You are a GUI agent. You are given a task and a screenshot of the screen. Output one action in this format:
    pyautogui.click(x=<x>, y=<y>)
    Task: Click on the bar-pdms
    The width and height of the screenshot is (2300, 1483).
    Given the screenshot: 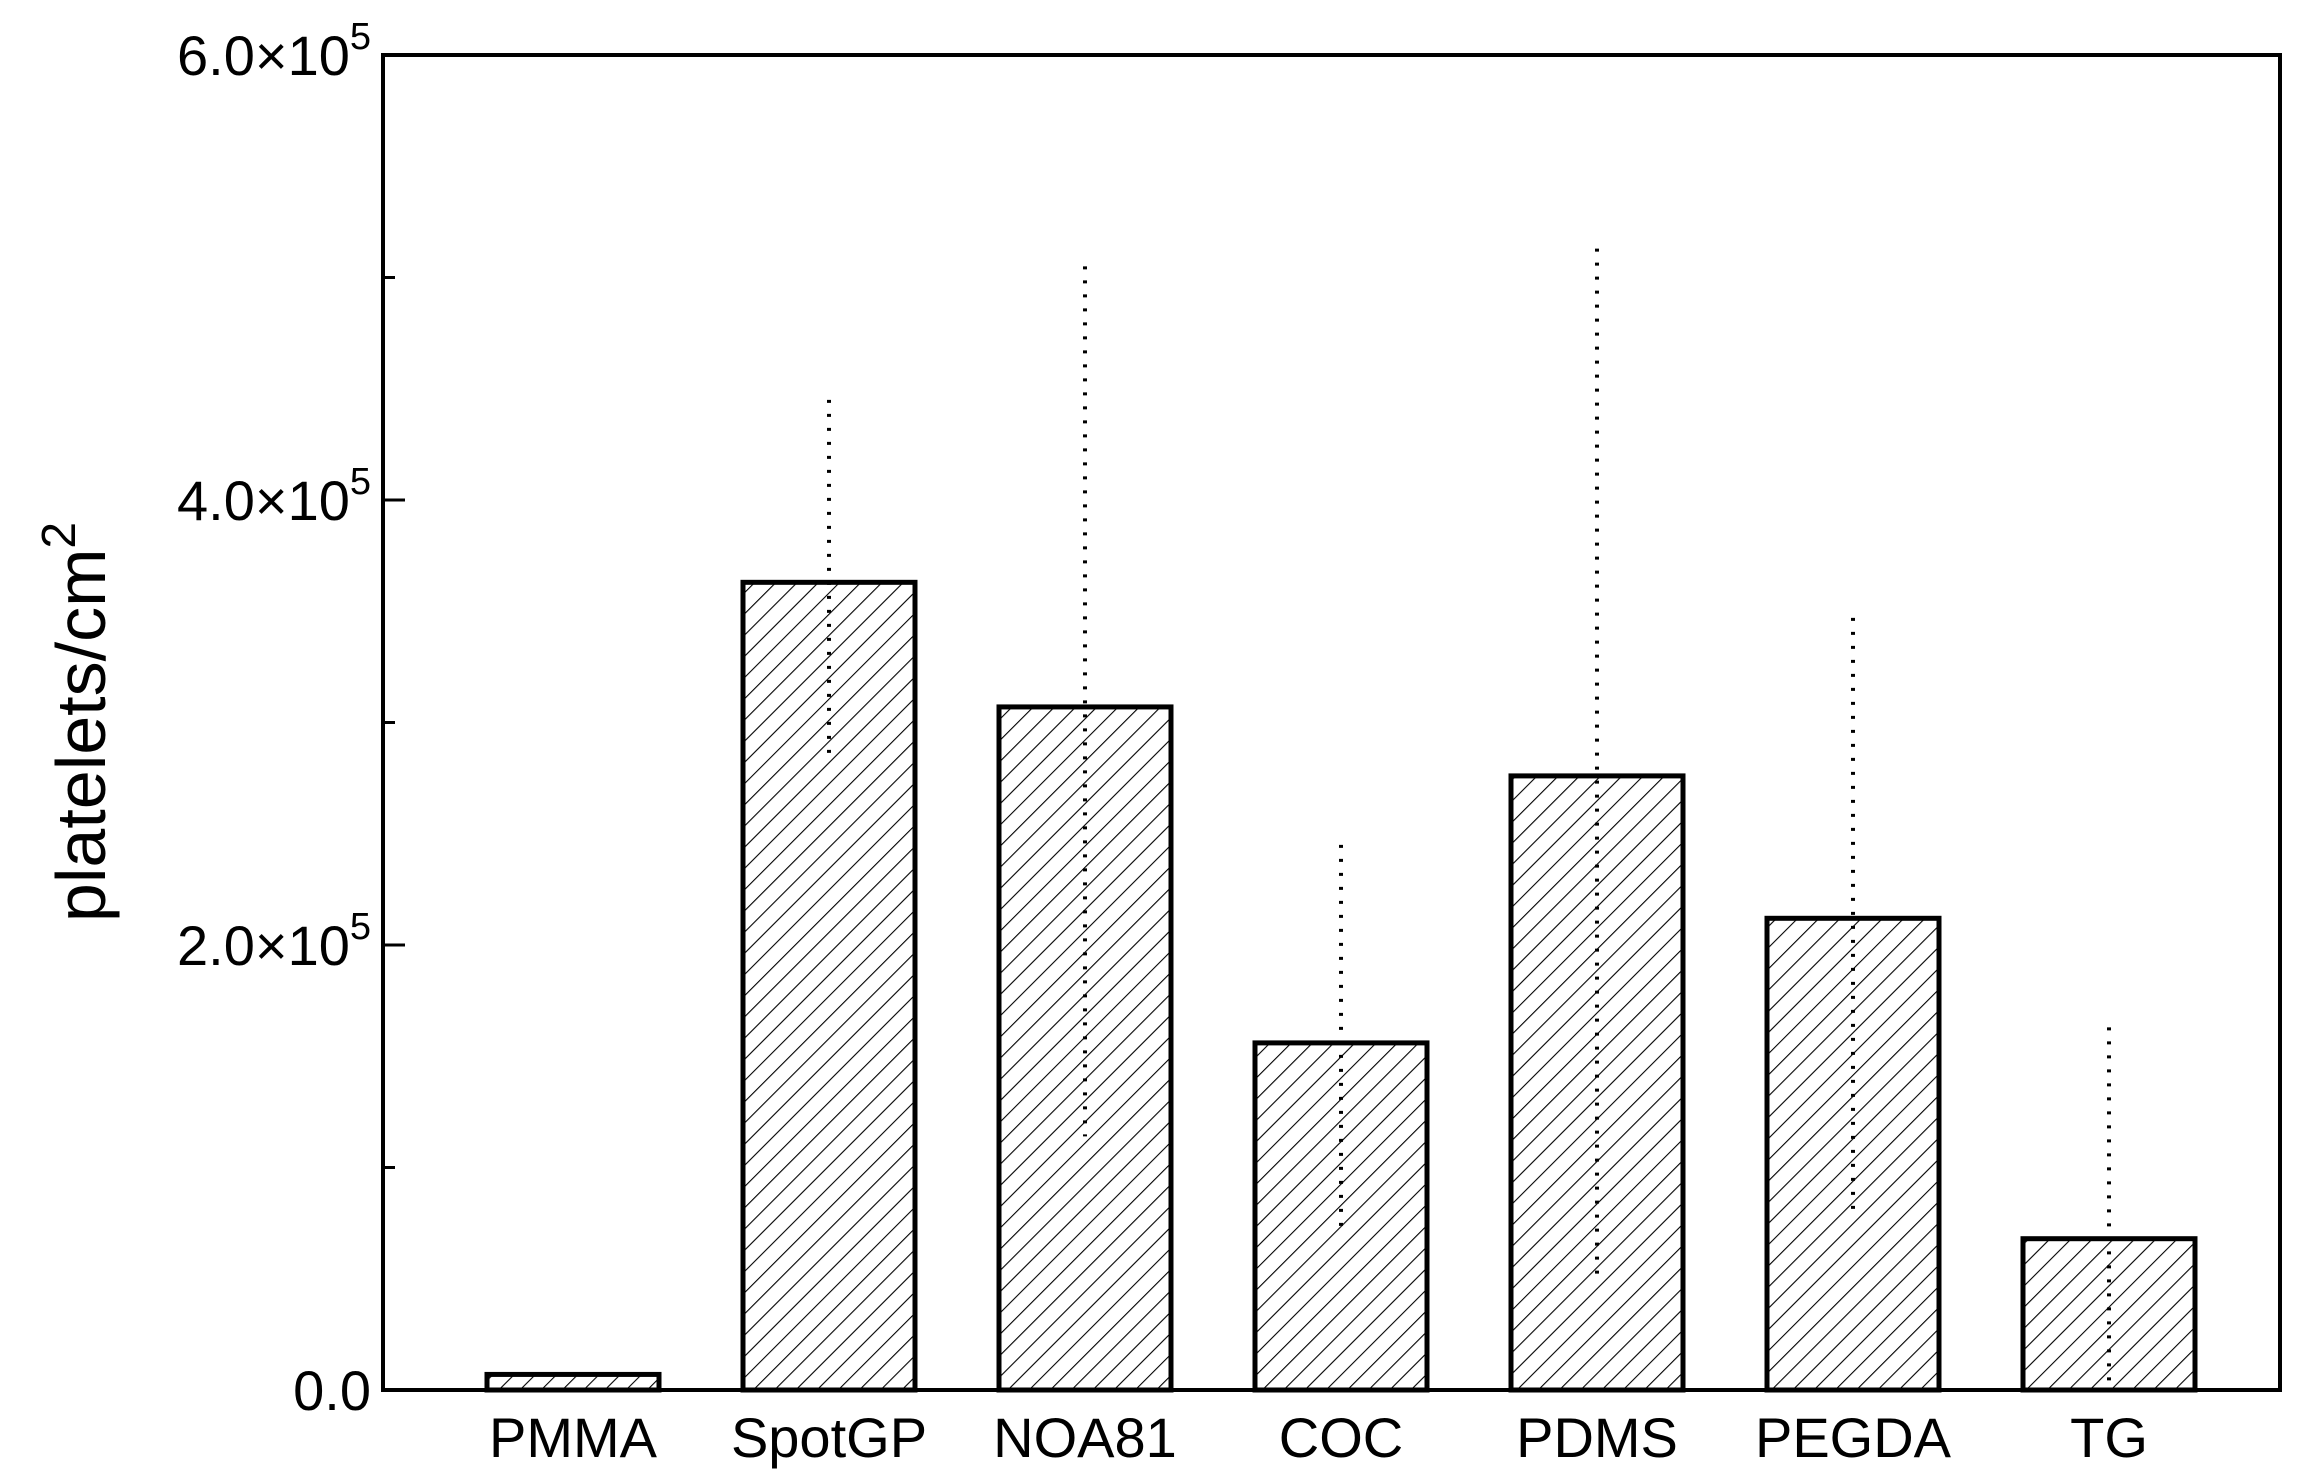 What is the action you would take?
    pyautogui.click(x=1597, y=1083)
    